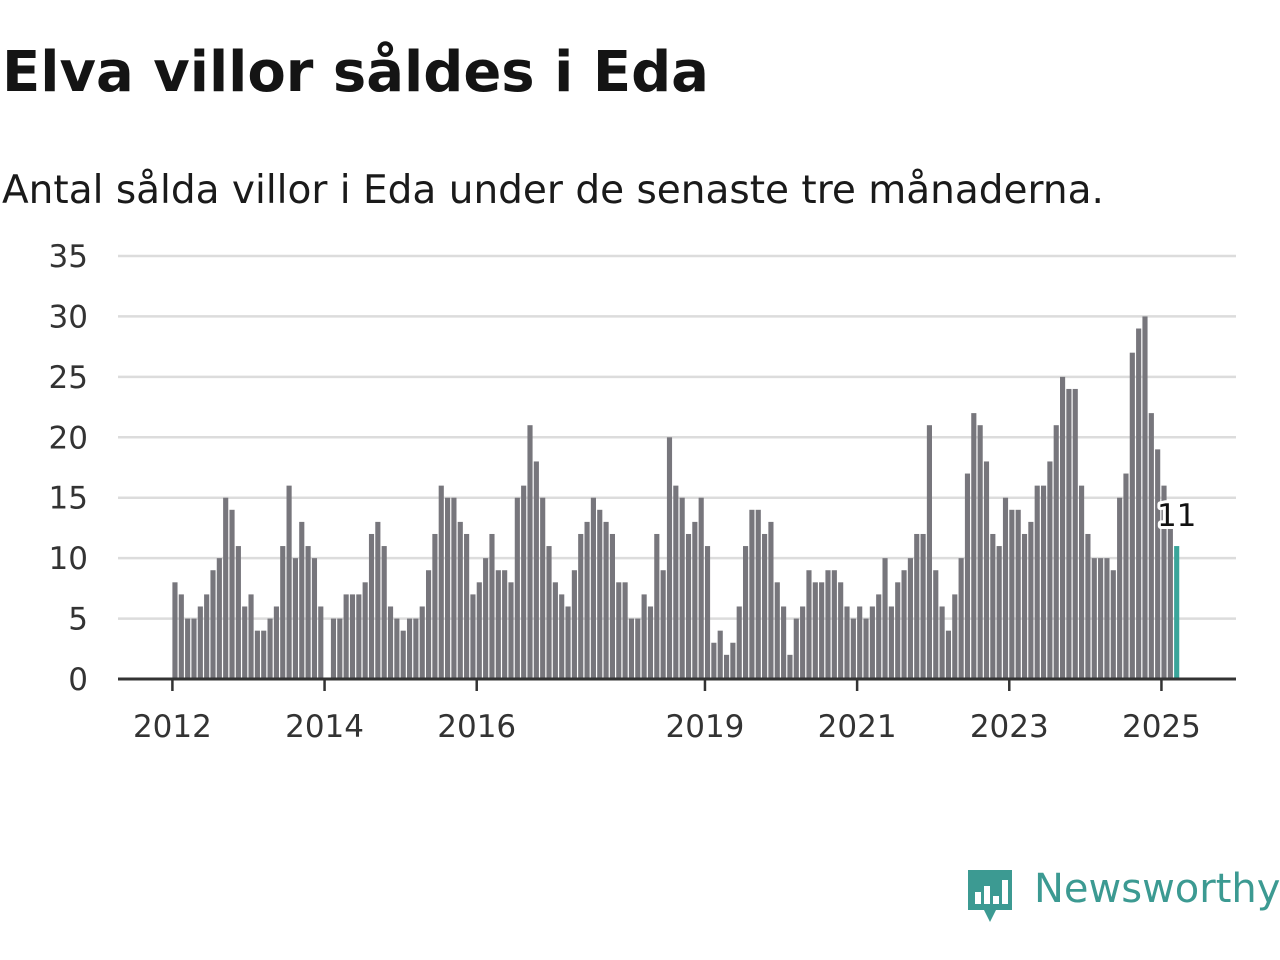 The height and width of the screenshot is (960, 1280). Describe the element at coordinates (68, 317) in the screenshot. I see `y-tick-label: 30` at that location.